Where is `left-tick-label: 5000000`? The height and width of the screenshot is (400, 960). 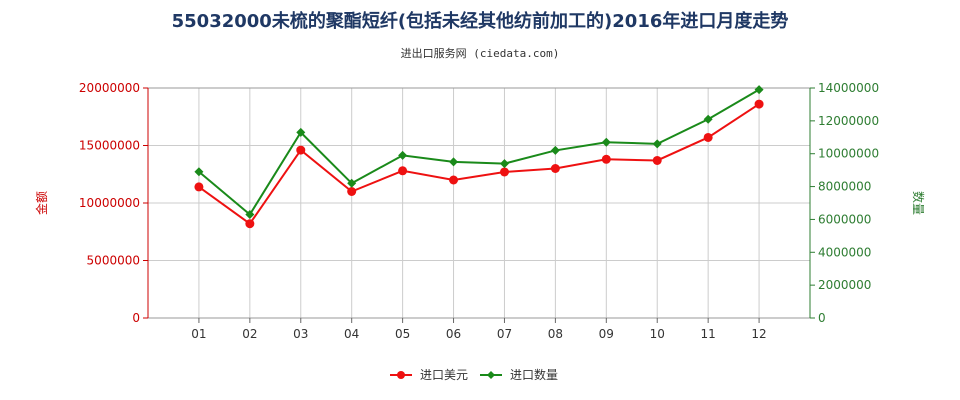
left-tick-label: 5000000 is located at coordinates (113, 261).